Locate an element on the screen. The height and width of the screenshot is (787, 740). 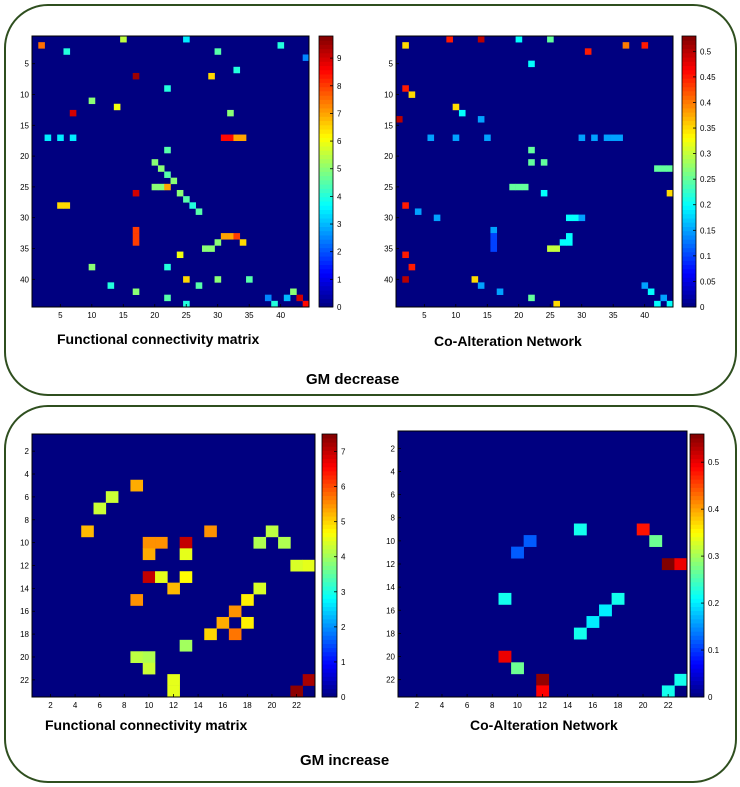
x-tick-label: 12 is located at coordinates (173, 705).